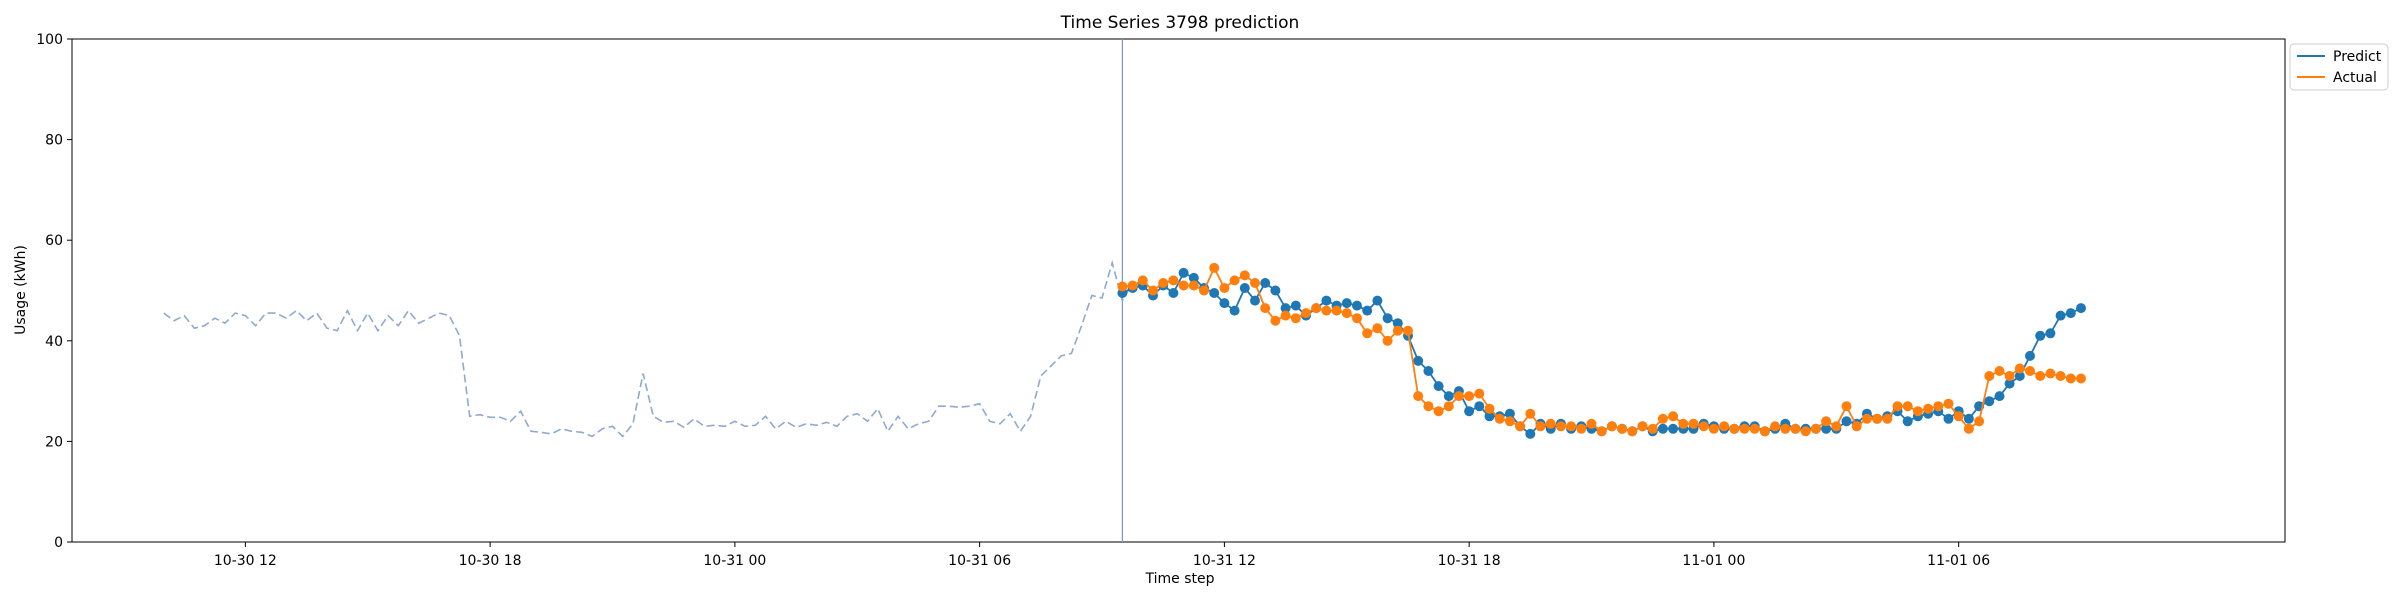 Image resolution: width=2400 pixels, height=600 pixels. I want to click on y-tick-label: 60, so click(54, 241).